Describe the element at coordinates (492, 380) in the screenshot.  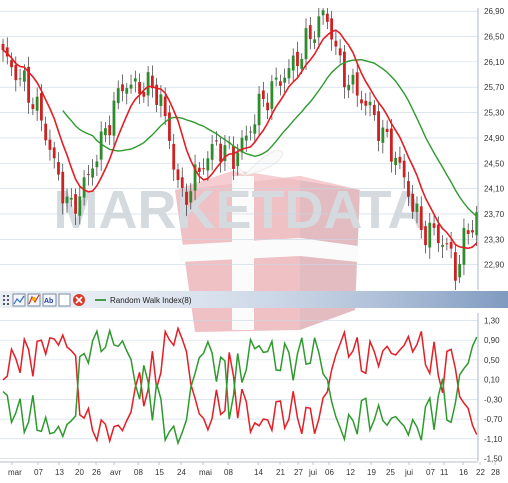
I see `rwi-tick-label: 0,10` at that location.